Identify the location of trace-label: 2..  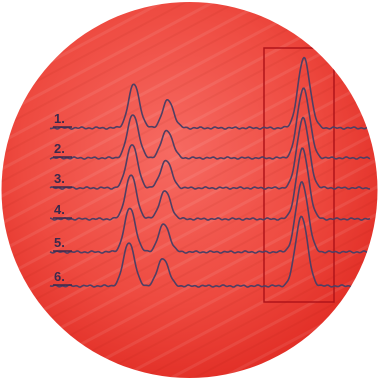
(59, 148).